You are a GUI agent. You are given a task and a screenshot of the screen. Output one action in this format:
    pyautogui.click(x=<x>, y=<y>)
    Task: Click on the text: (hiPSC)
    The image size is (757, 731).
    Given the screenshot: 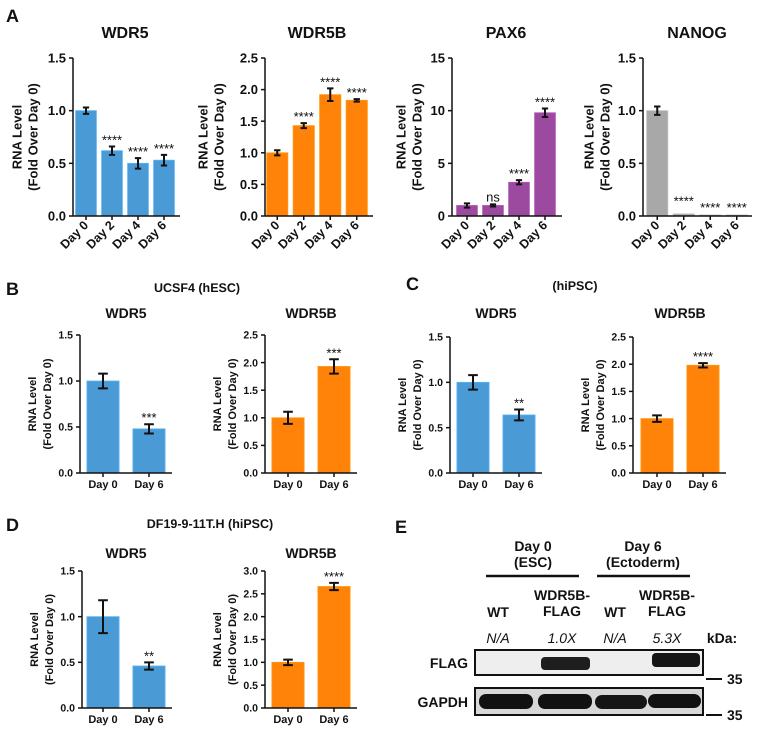 What is the action you would take?
    pyautogui.click(x=575, y=286)
    